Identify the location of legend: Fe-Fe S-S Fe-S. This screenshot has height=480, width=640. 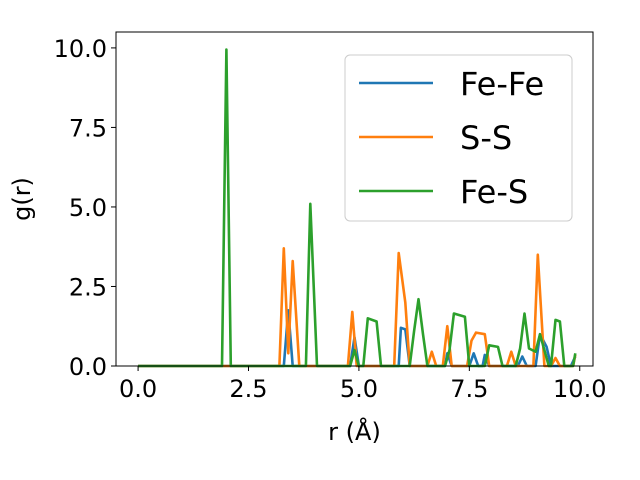
(458, 138).